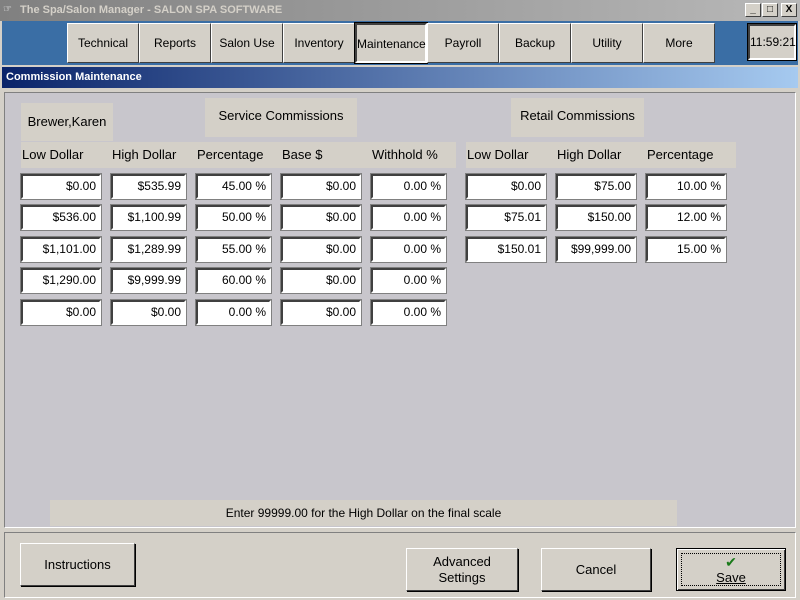 The height and width of the screenshot is (600, 800). I want to click on retail-percentage-field: 10.00 %, so click(686, 186).